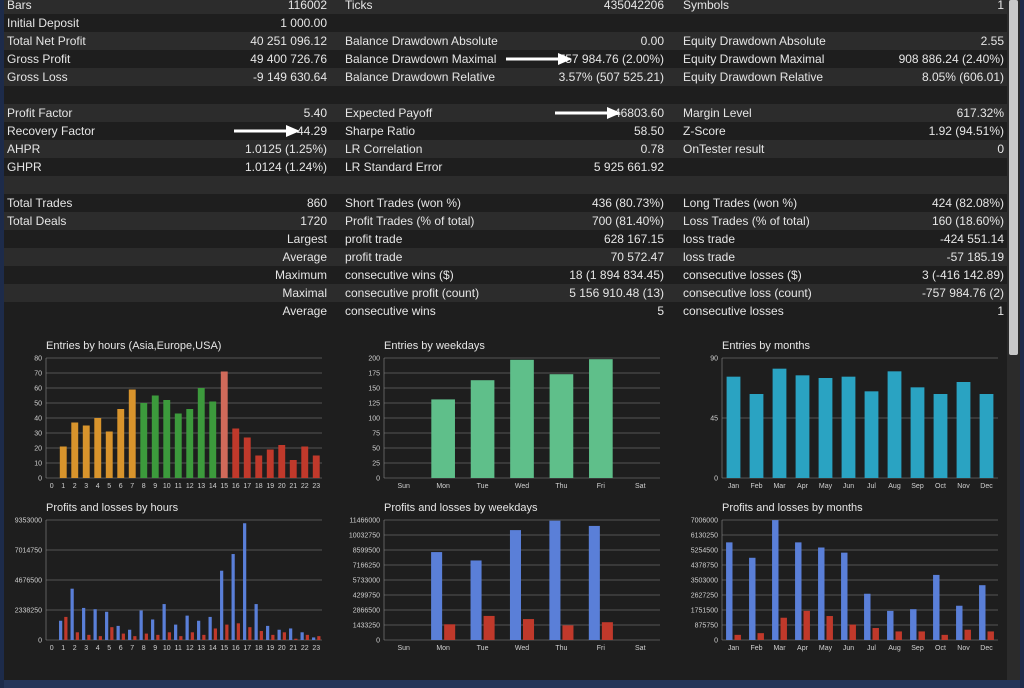  Describe the element at coordinates (132, 486) in the screenshot. I see `x-tick-label: 7` at that location.